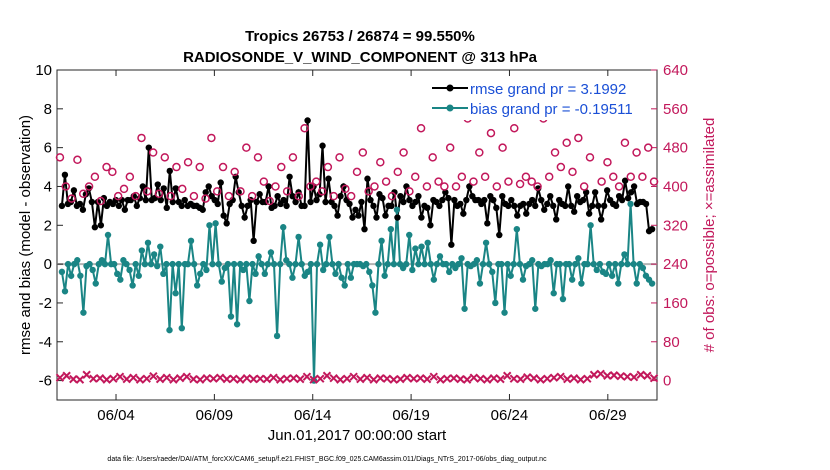  What do you see at coordinates (675, 109) in the screenshot?
I see `y-right-tick-label: 560` at bounding box center [675, 109].